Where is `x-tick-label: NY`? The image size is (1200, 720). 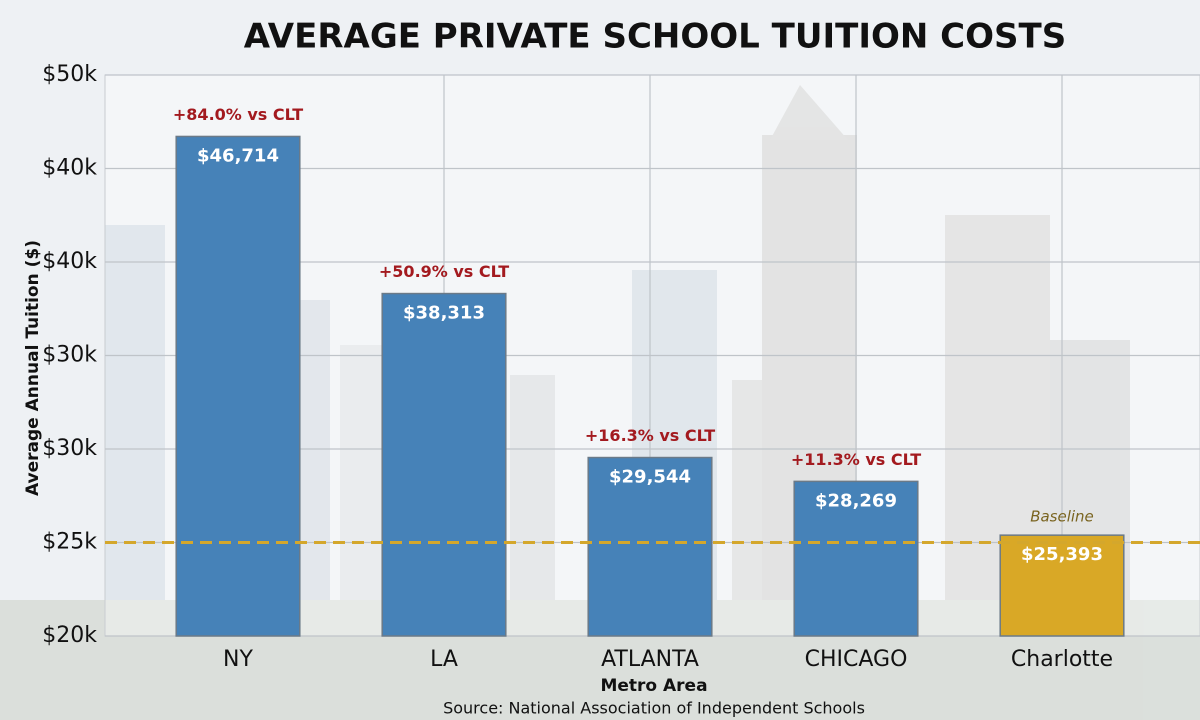 x-tick-label: NY is located at coordinates (238, 659).